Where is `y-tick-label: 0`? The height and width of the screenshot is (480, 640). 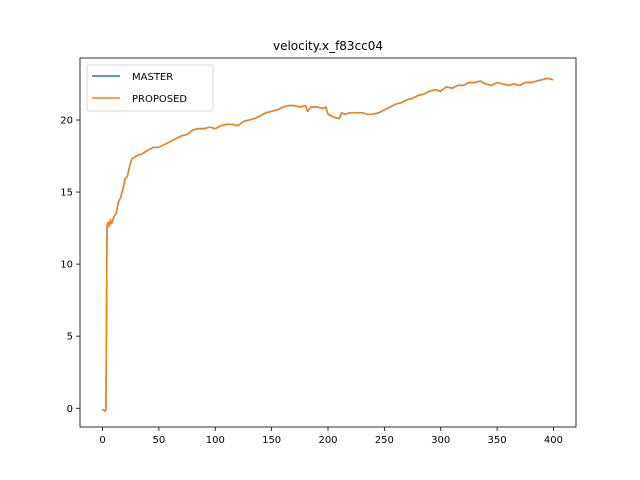 y-tick-label: 0 is located at coordinates (70, 409).